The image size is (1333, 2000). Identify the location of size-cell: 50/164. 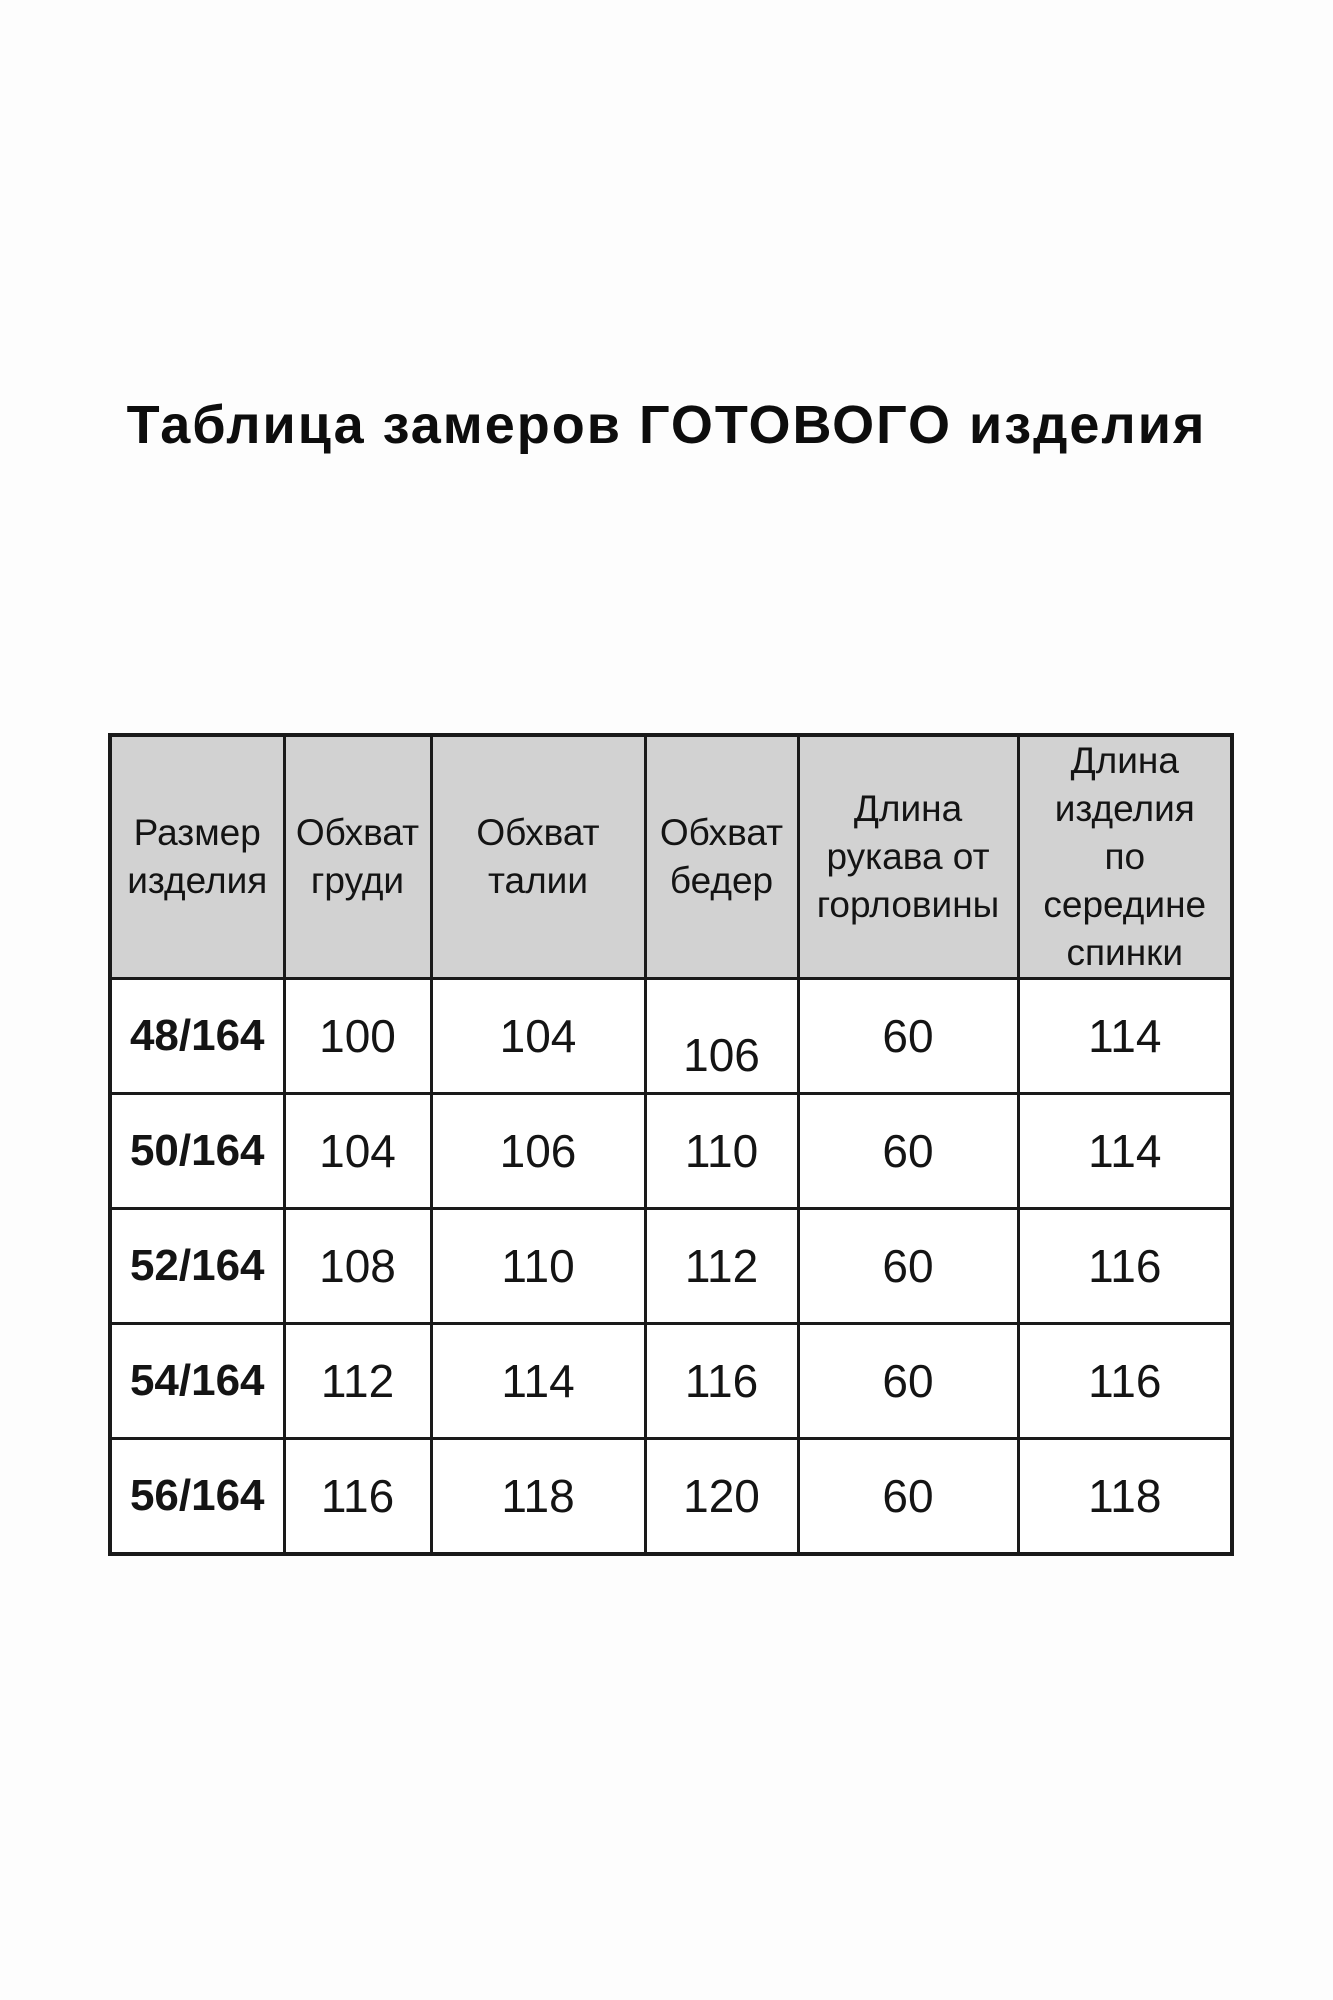
(197, 1151).